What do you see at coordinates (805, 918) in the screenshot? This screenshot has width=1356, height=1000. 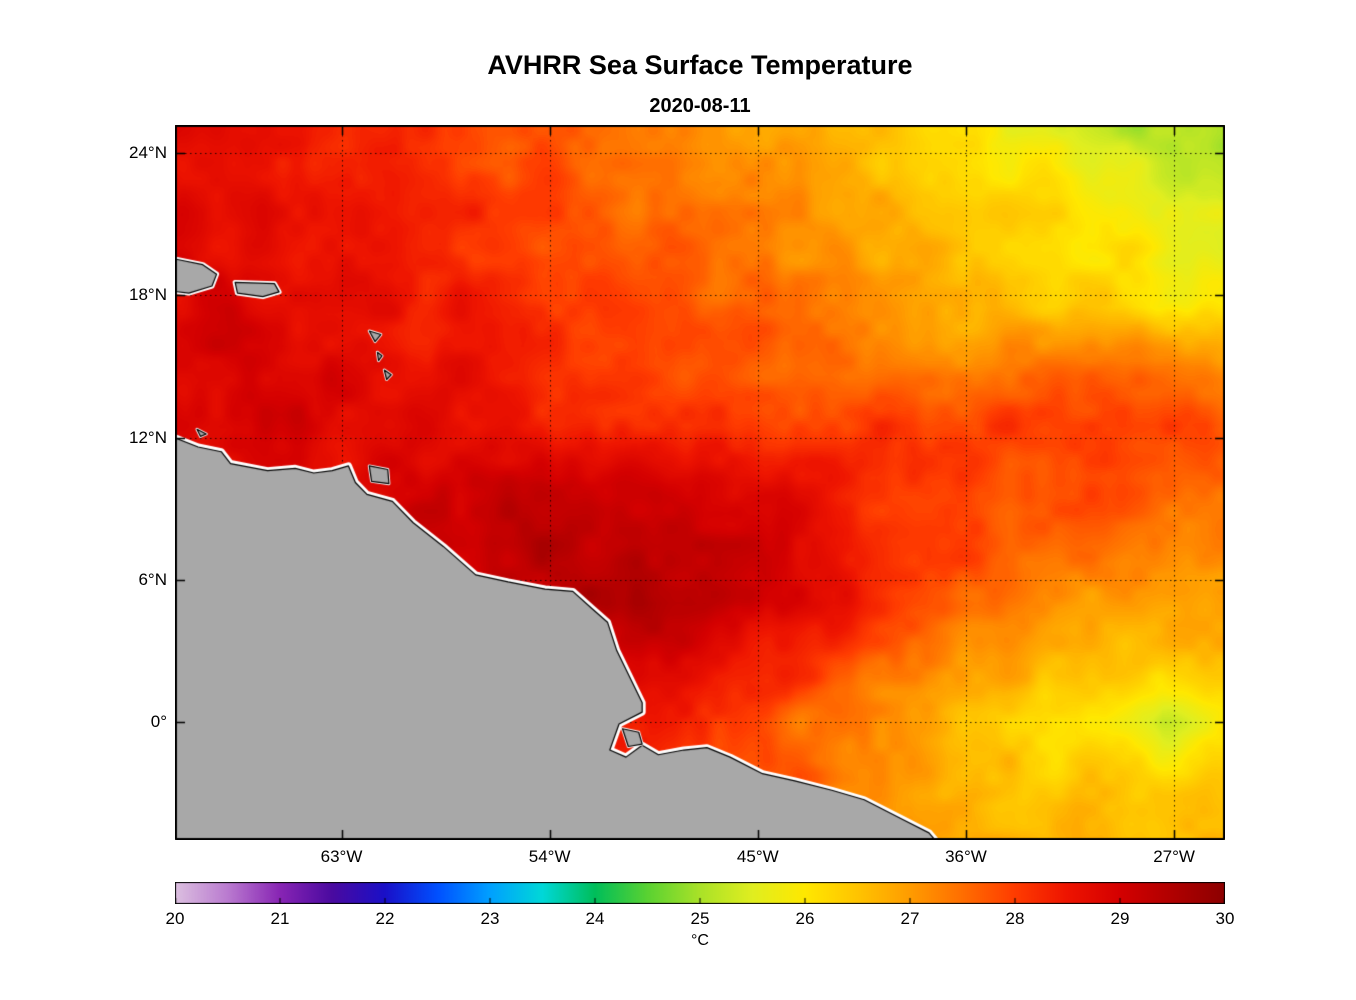 I see `colorbar-tick-label: 26` at bounding box center [805, 918].